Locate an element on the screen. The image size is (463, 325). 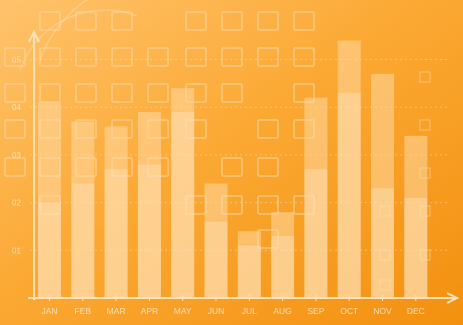
x-tick-label: SEP is located at coordinates (315, 311).